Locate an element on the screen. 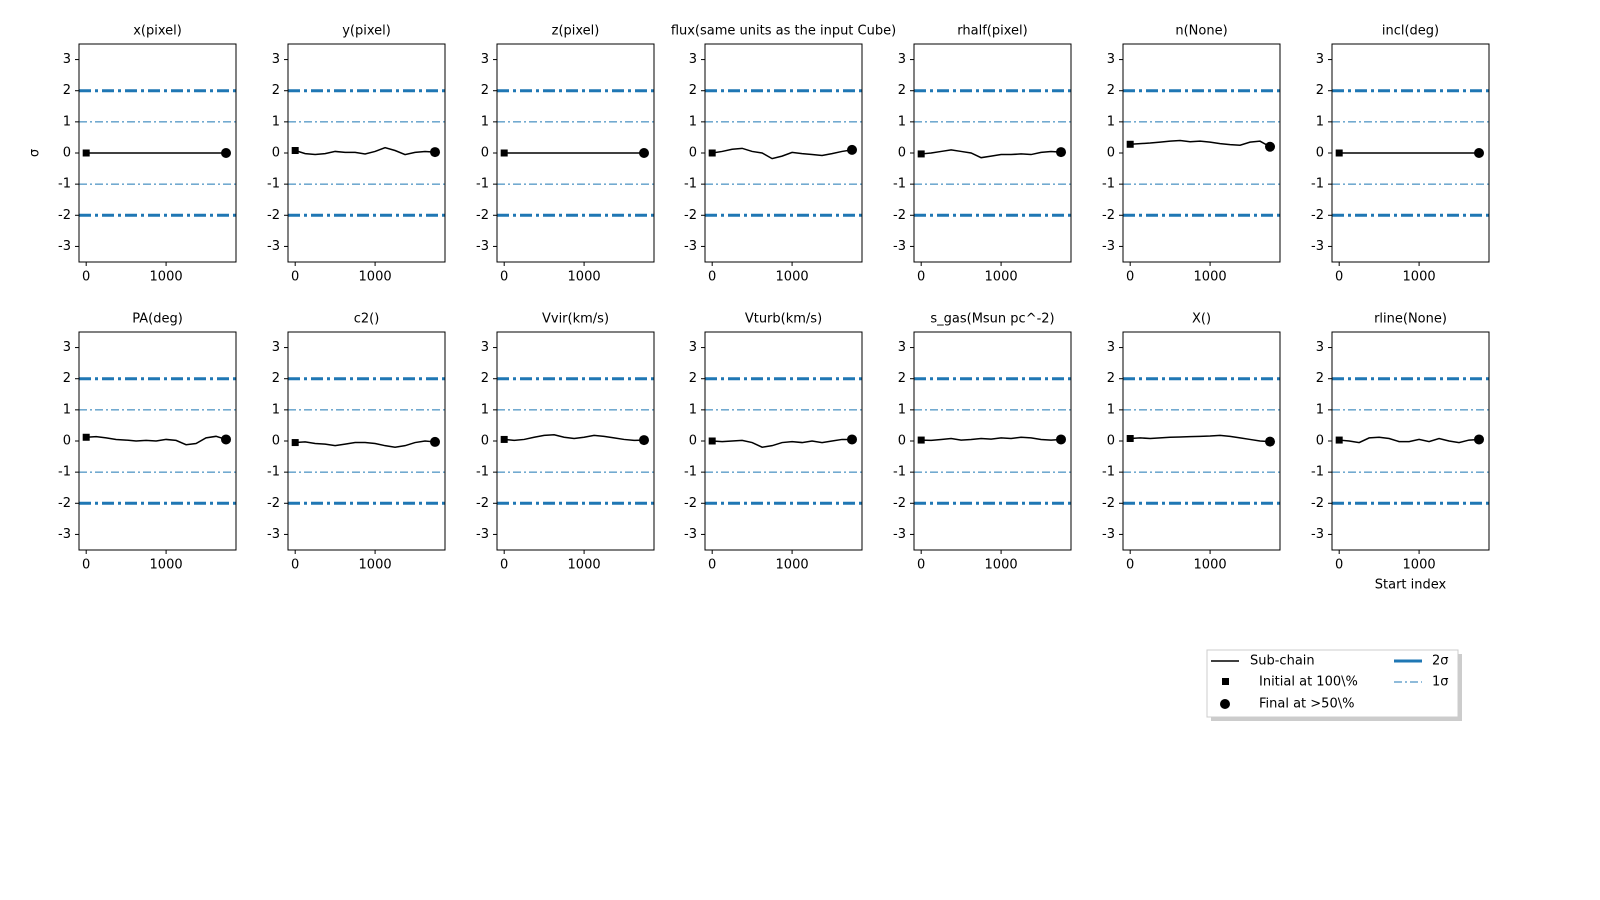 This screenshot has width=1600, height=900. subplot-title: n(None) is located at coordinates (1201, 31).